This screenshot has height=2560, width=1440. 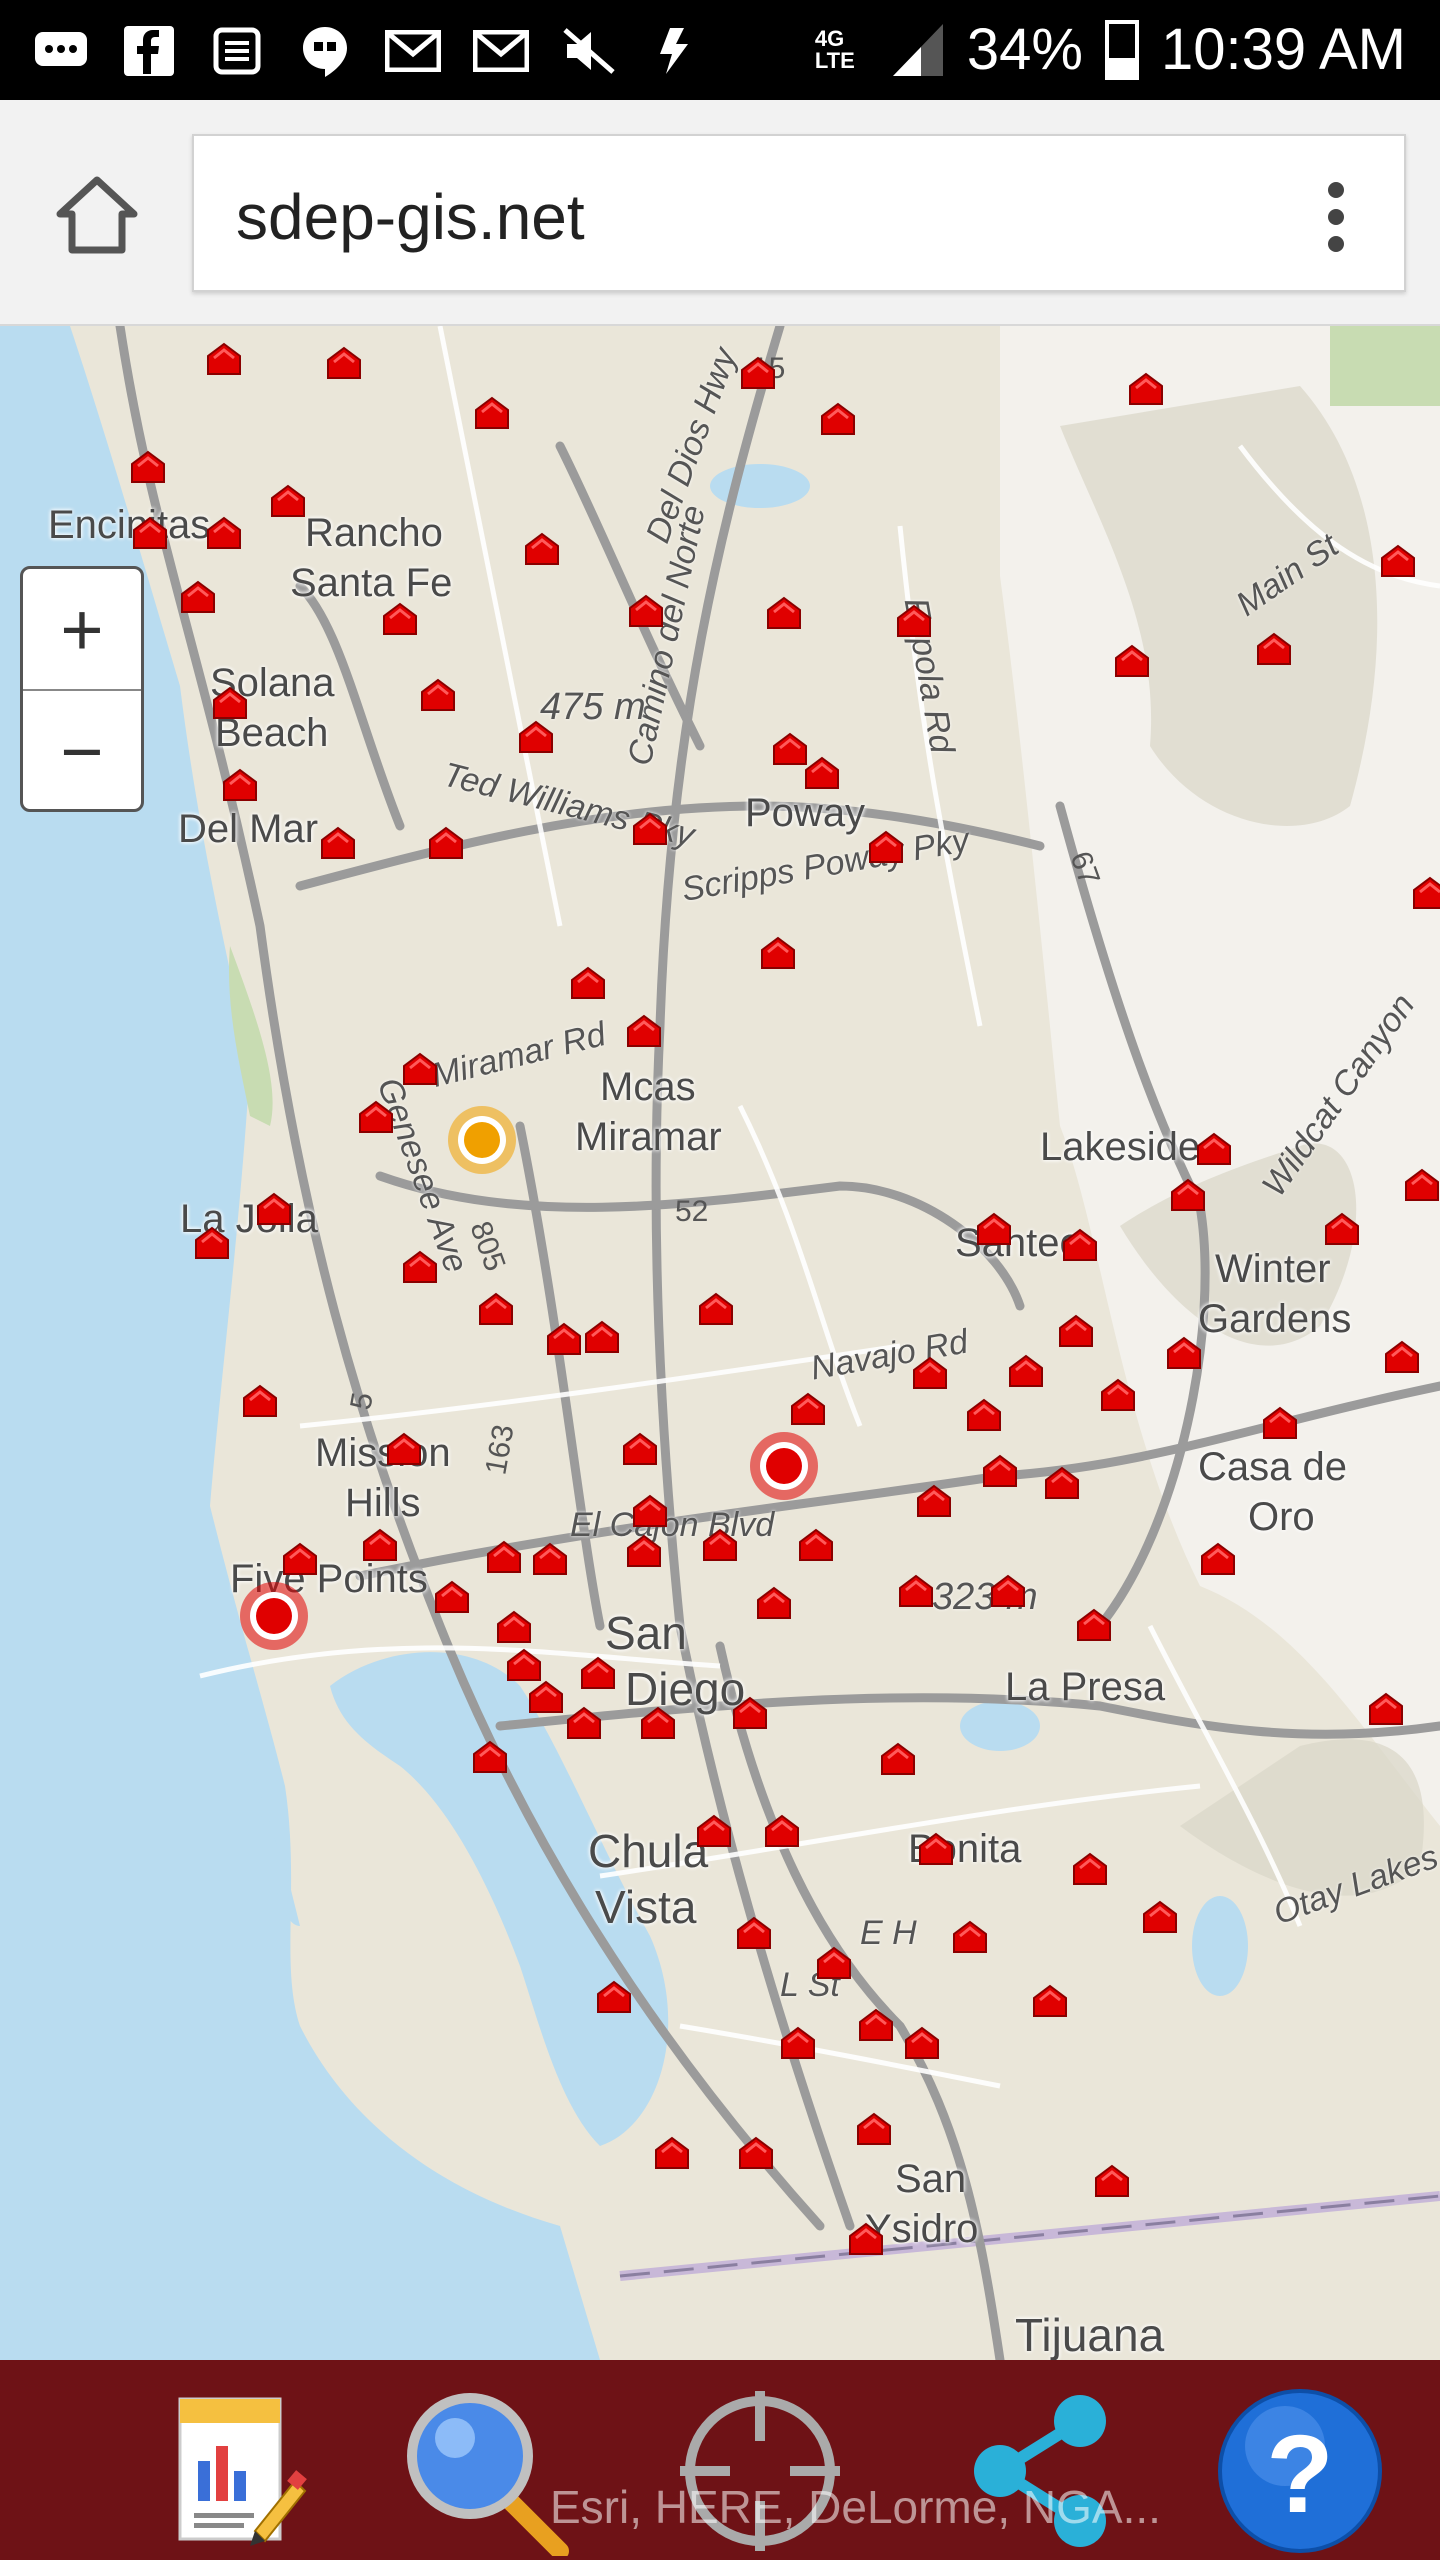 What do you see at coordinates (482, 1140) in the screenshot?
I see `alert-marker-orange` at bounding box center [482, 1140].